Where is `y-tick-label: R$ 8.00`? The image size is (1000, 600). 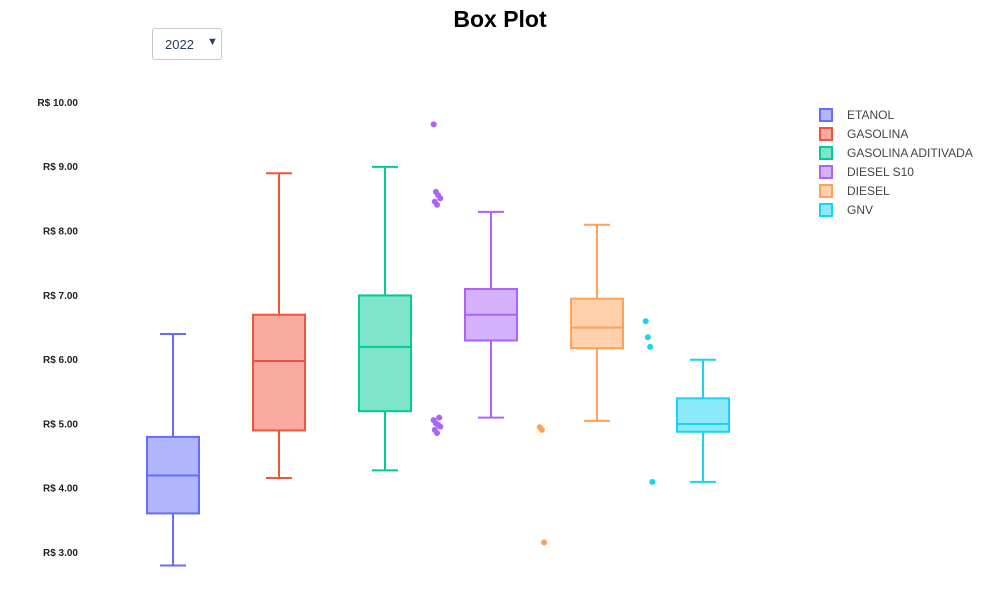 y-tick-label: R$ 8.00 is located at coordinates (60, 232).